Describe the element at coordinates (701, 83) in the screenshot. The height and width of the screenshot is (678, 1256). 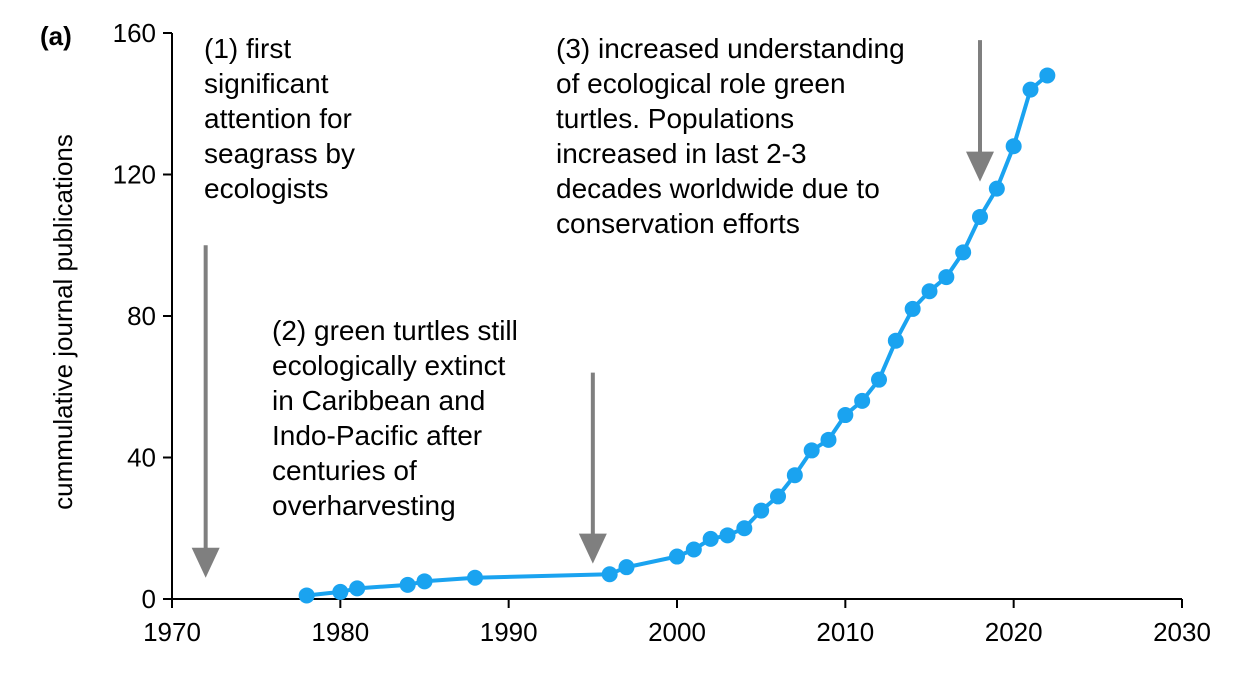
I see `annotation-line: of ecological role green` at that location.